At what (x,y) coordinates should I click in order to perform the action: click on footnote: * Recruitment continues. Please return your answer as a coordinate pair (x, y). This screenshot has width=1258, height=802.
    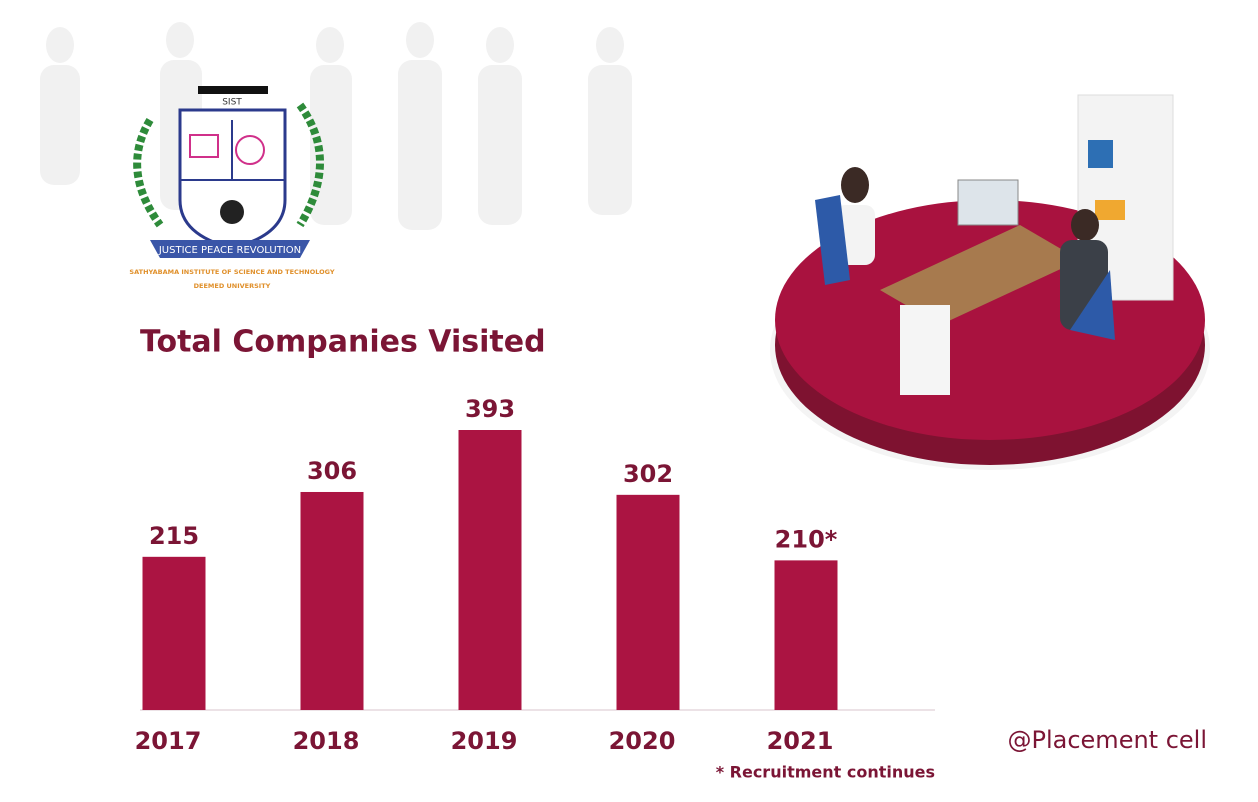
    Looking at the image, I should click on (825, 772).